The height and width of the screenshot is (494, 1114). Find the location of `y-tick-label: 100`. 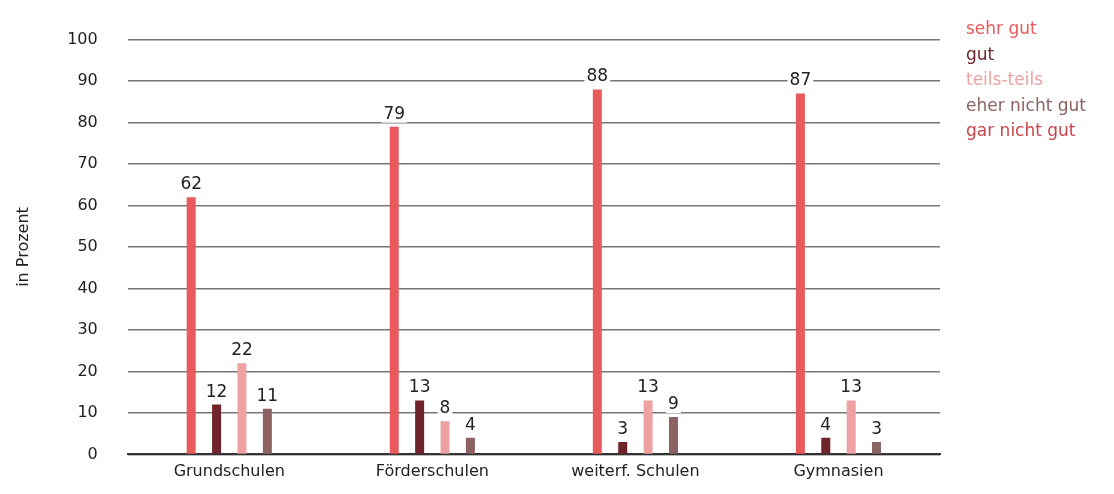

y-tick-label: 100 is located at coordinates (82, 38).